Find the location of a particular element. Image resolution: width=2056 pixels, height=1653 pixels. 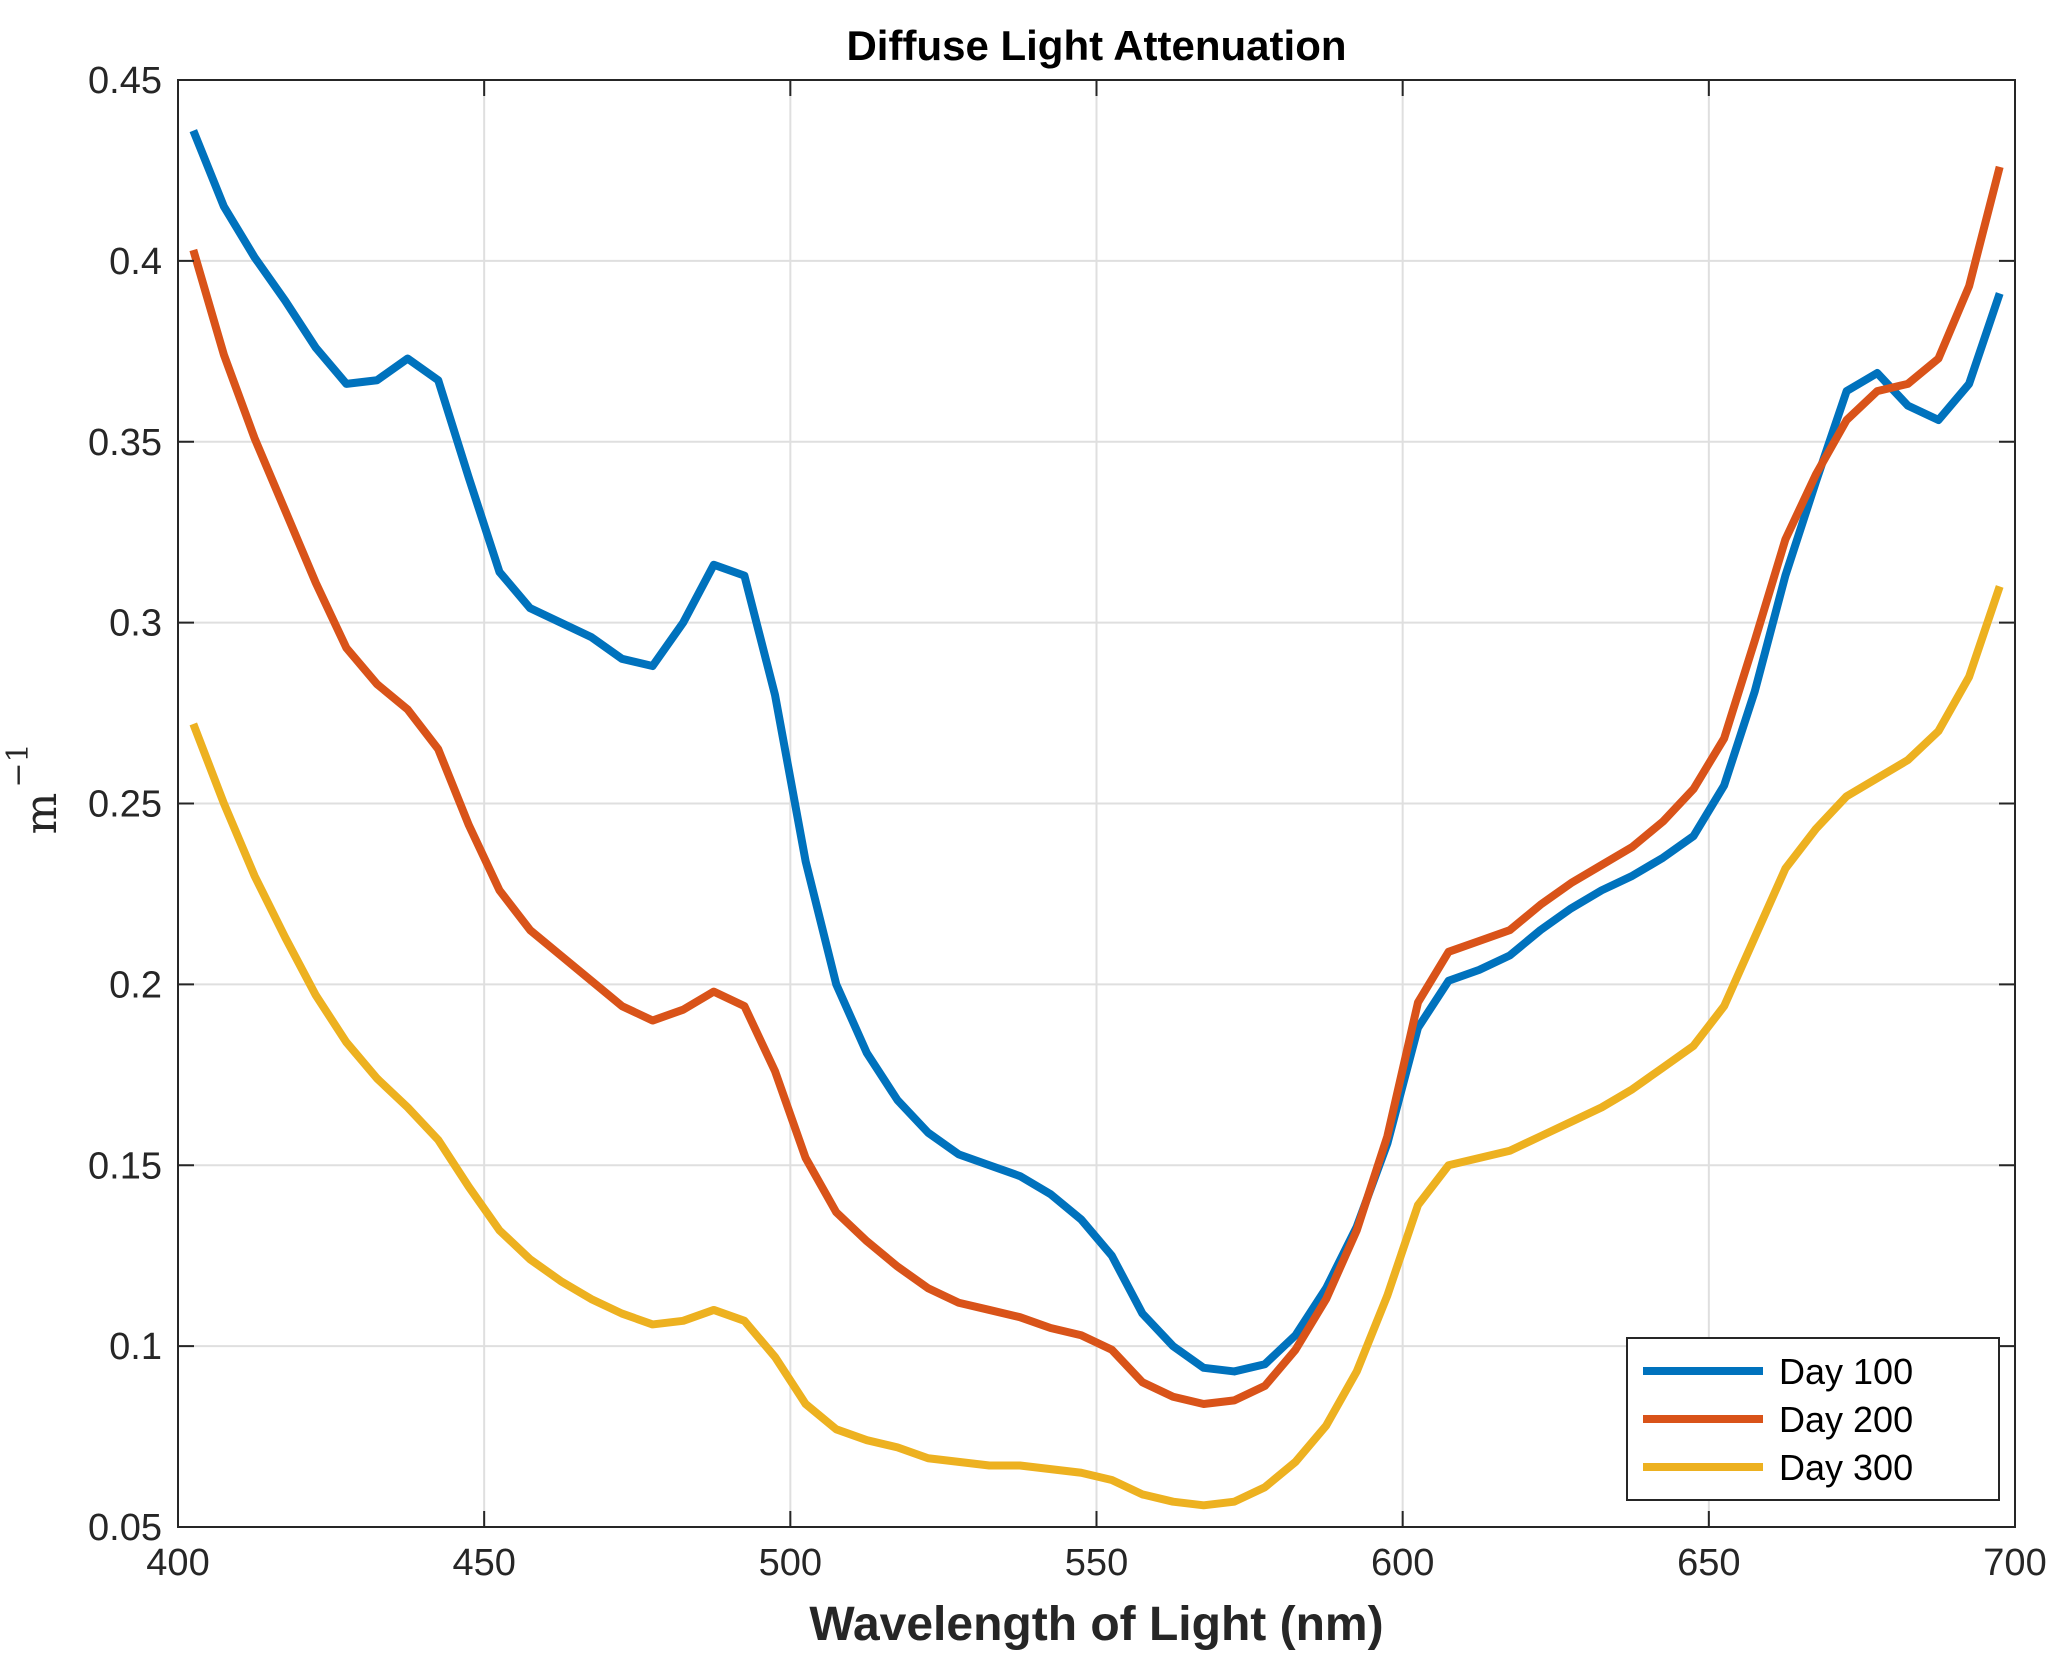

chart-title: Diffuse Light Attenuation is located at coordinates (1096, 45).